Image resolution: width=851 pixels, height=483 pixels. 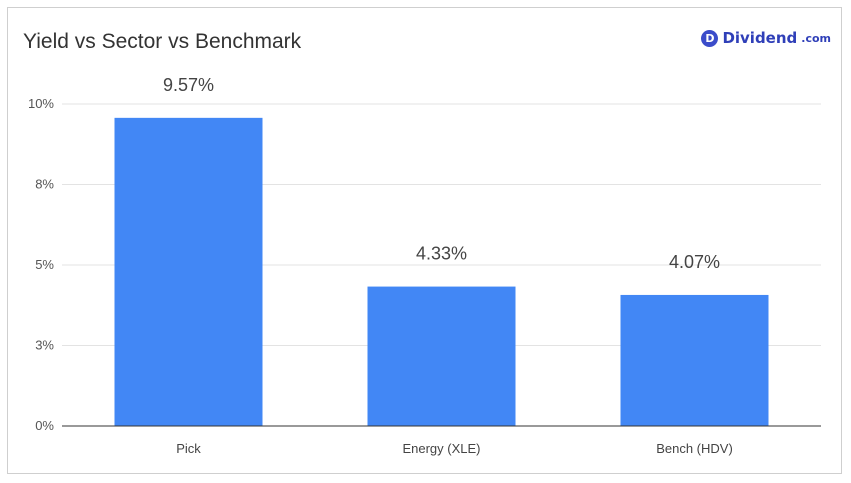 I want to click on y-axis-ticks: 0% 3% 5% 8% 10%, so click(x=41, y=264).